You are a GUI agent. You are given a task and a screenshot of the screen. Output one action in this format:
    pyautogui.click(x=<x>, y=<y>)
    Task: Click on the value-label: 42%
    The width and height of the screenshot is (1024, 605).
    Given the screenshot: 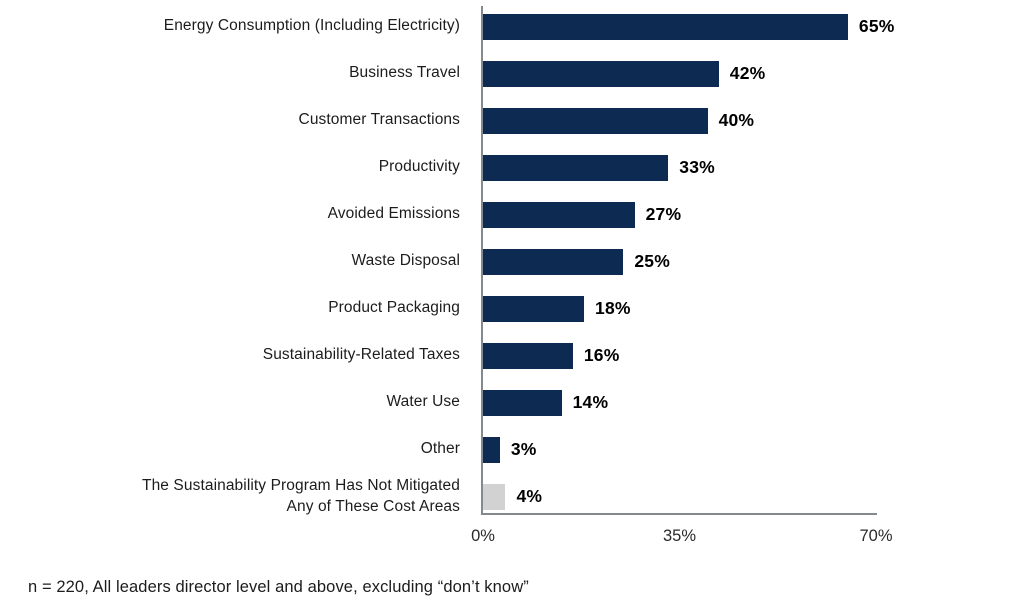 What is the action you would take?
    pyautogui.click(x=747, y=73)
    